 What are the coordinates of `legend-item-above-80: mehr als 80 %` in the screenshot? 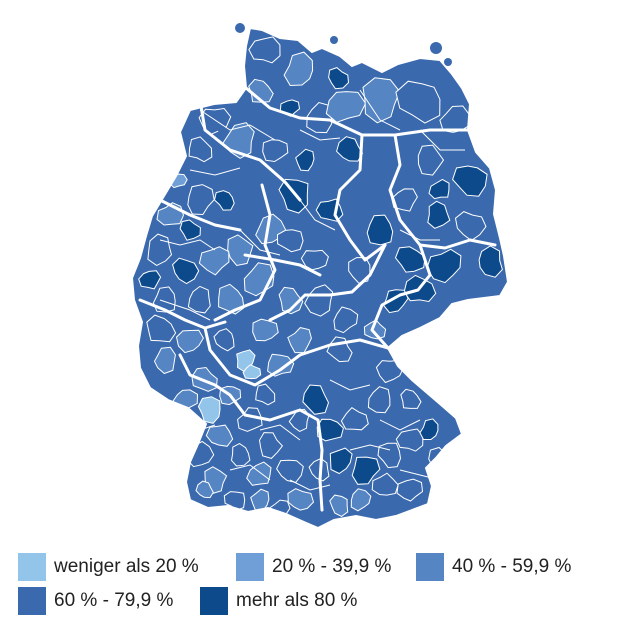 It's located at (278, 601).